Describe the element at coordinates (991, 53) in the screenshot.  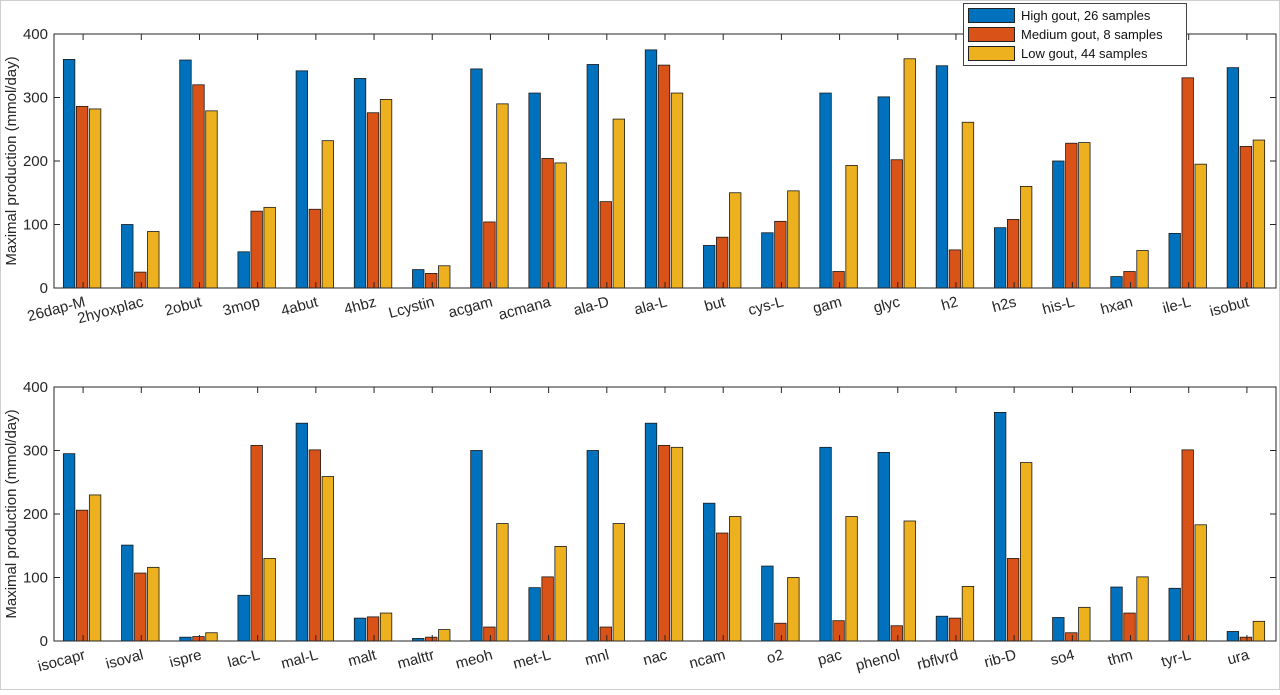
I see `legend-swatch-low` at that location.